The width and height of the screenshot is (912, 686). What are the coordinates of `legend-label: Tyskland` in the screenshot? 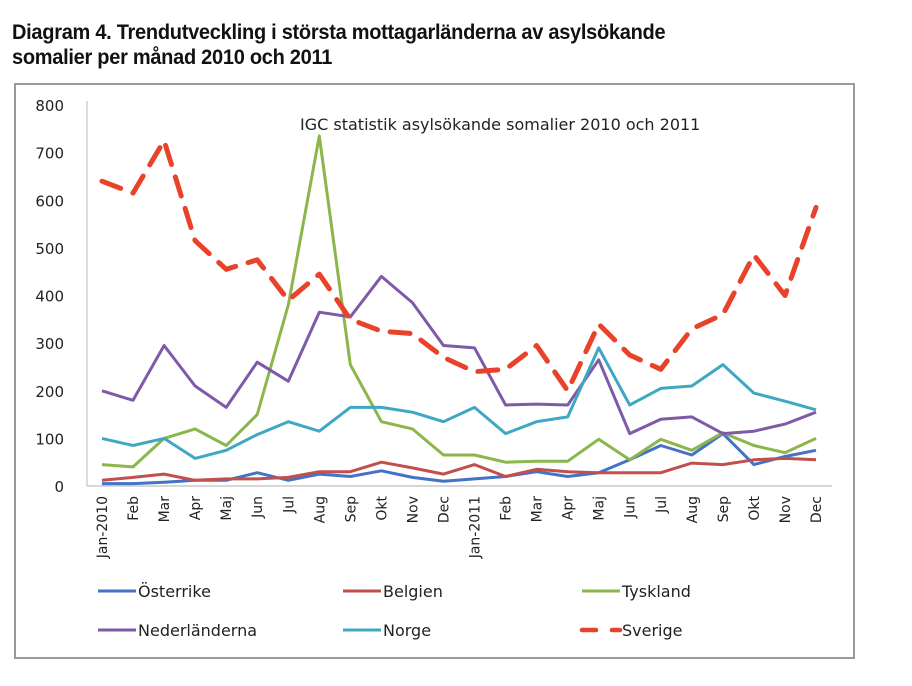 It's located at (656, 591).